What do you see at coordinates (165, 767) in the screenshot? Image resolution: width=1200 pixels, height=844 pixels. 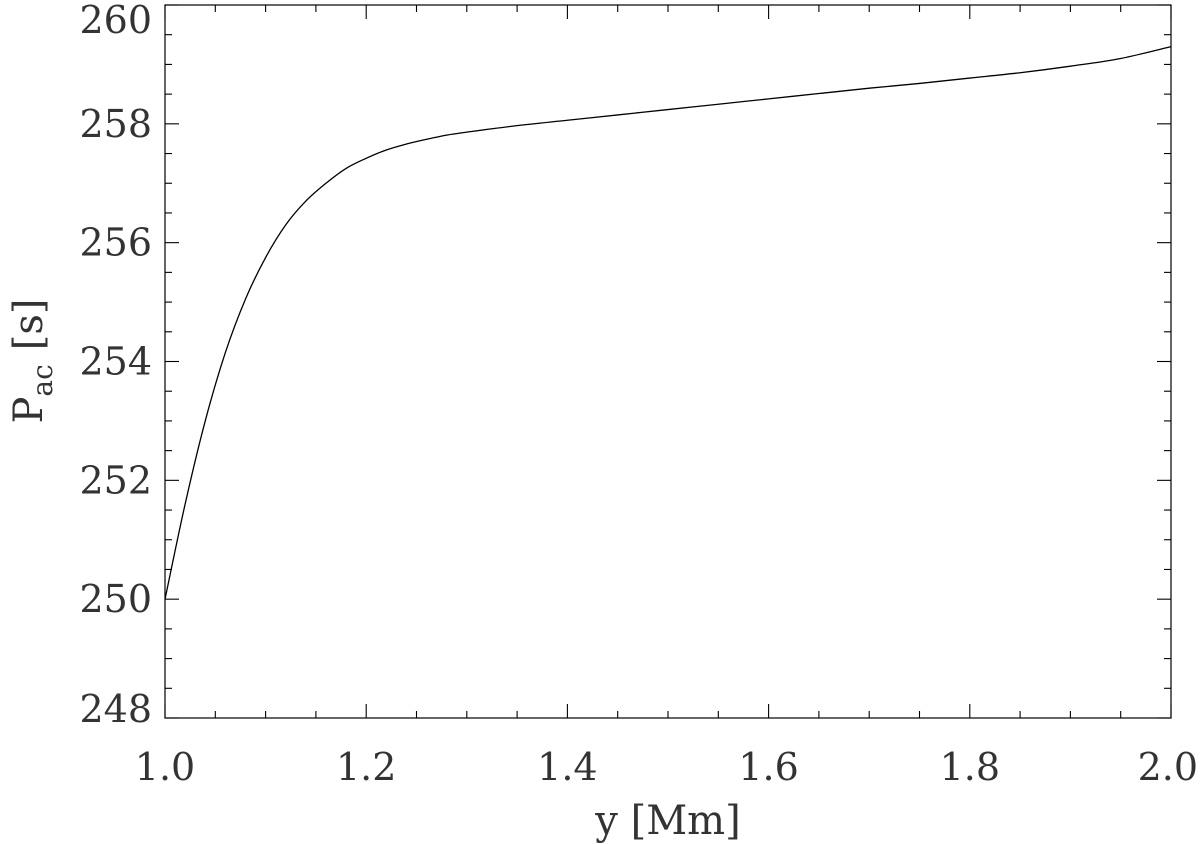 I see `x-tick-label: 1.0` at bounding box center [165, 767].